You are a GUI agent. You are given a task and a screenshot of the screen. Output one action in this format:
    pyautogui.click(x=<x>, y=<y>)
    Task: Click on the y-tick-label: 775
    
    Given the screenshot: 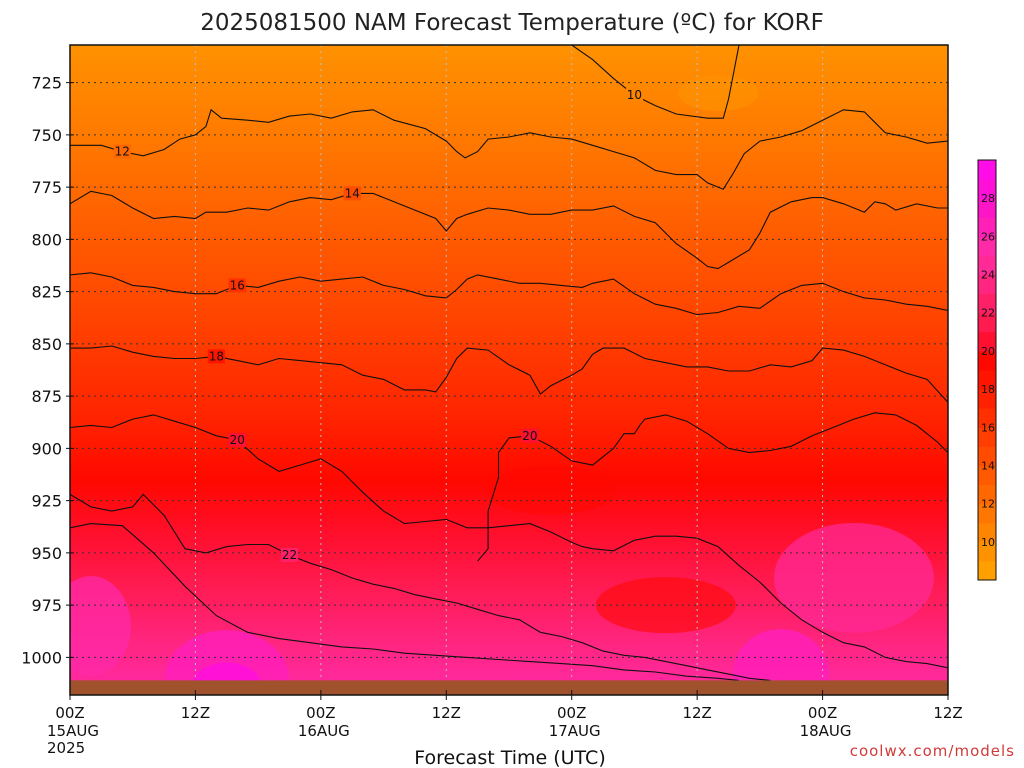 What is the action you would take?
    pyautogui.click(x=46, y=187)
    